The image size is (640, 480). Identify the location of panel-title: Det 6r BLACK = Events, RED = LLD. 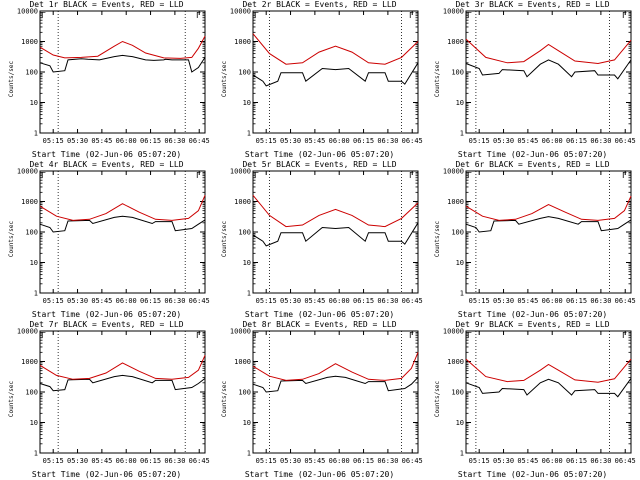
(532, 164).